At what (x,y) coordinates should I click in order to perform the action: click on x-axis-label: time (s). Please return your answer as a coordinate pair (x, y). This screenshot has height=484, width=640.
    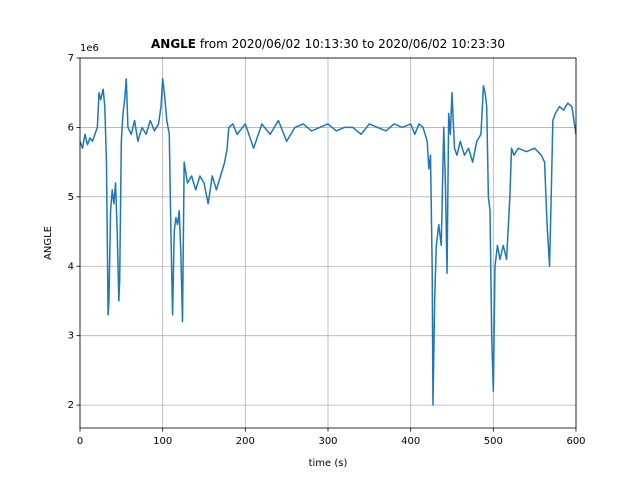
    Looking at the image, I should click on (328, 463).